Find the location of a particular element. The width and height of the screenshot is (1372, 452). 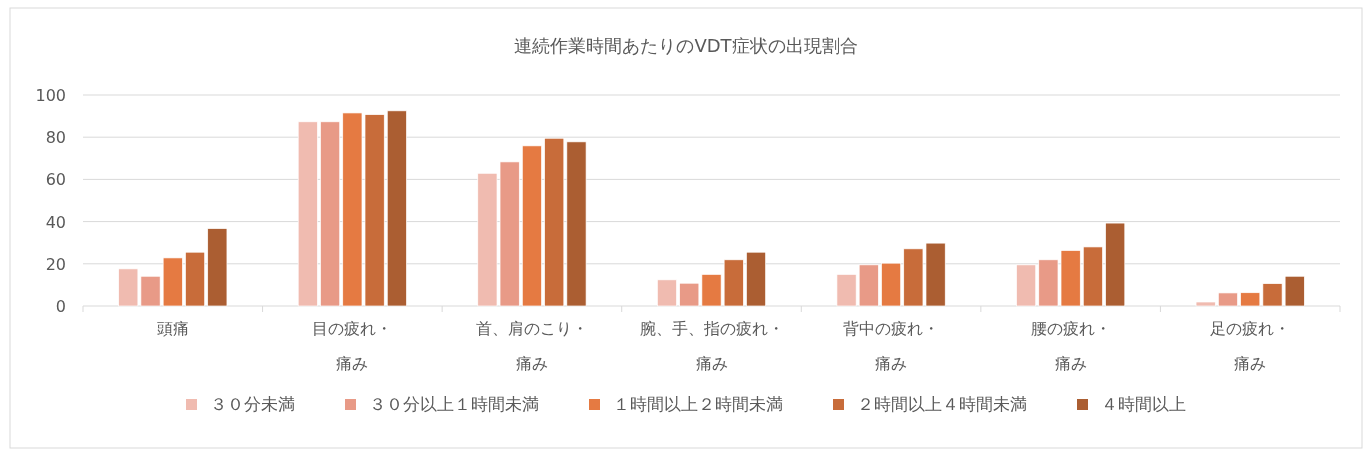

y-tick-label: 40 is located at coordinates (55, 222).